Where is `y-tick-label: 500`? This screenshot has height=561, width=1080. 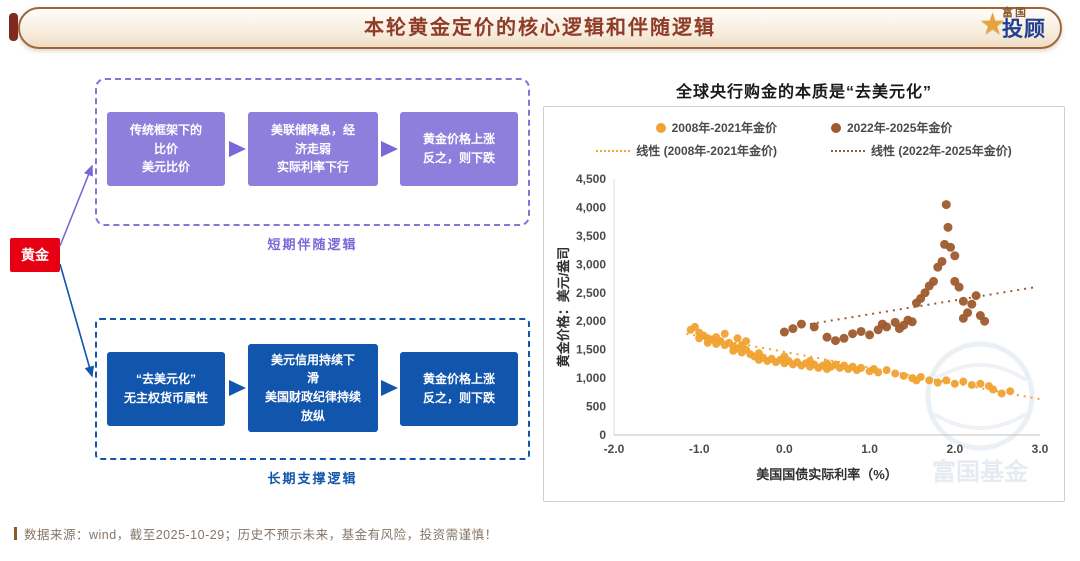 y-tick-label: 500 is located at coordinates (596, 407).